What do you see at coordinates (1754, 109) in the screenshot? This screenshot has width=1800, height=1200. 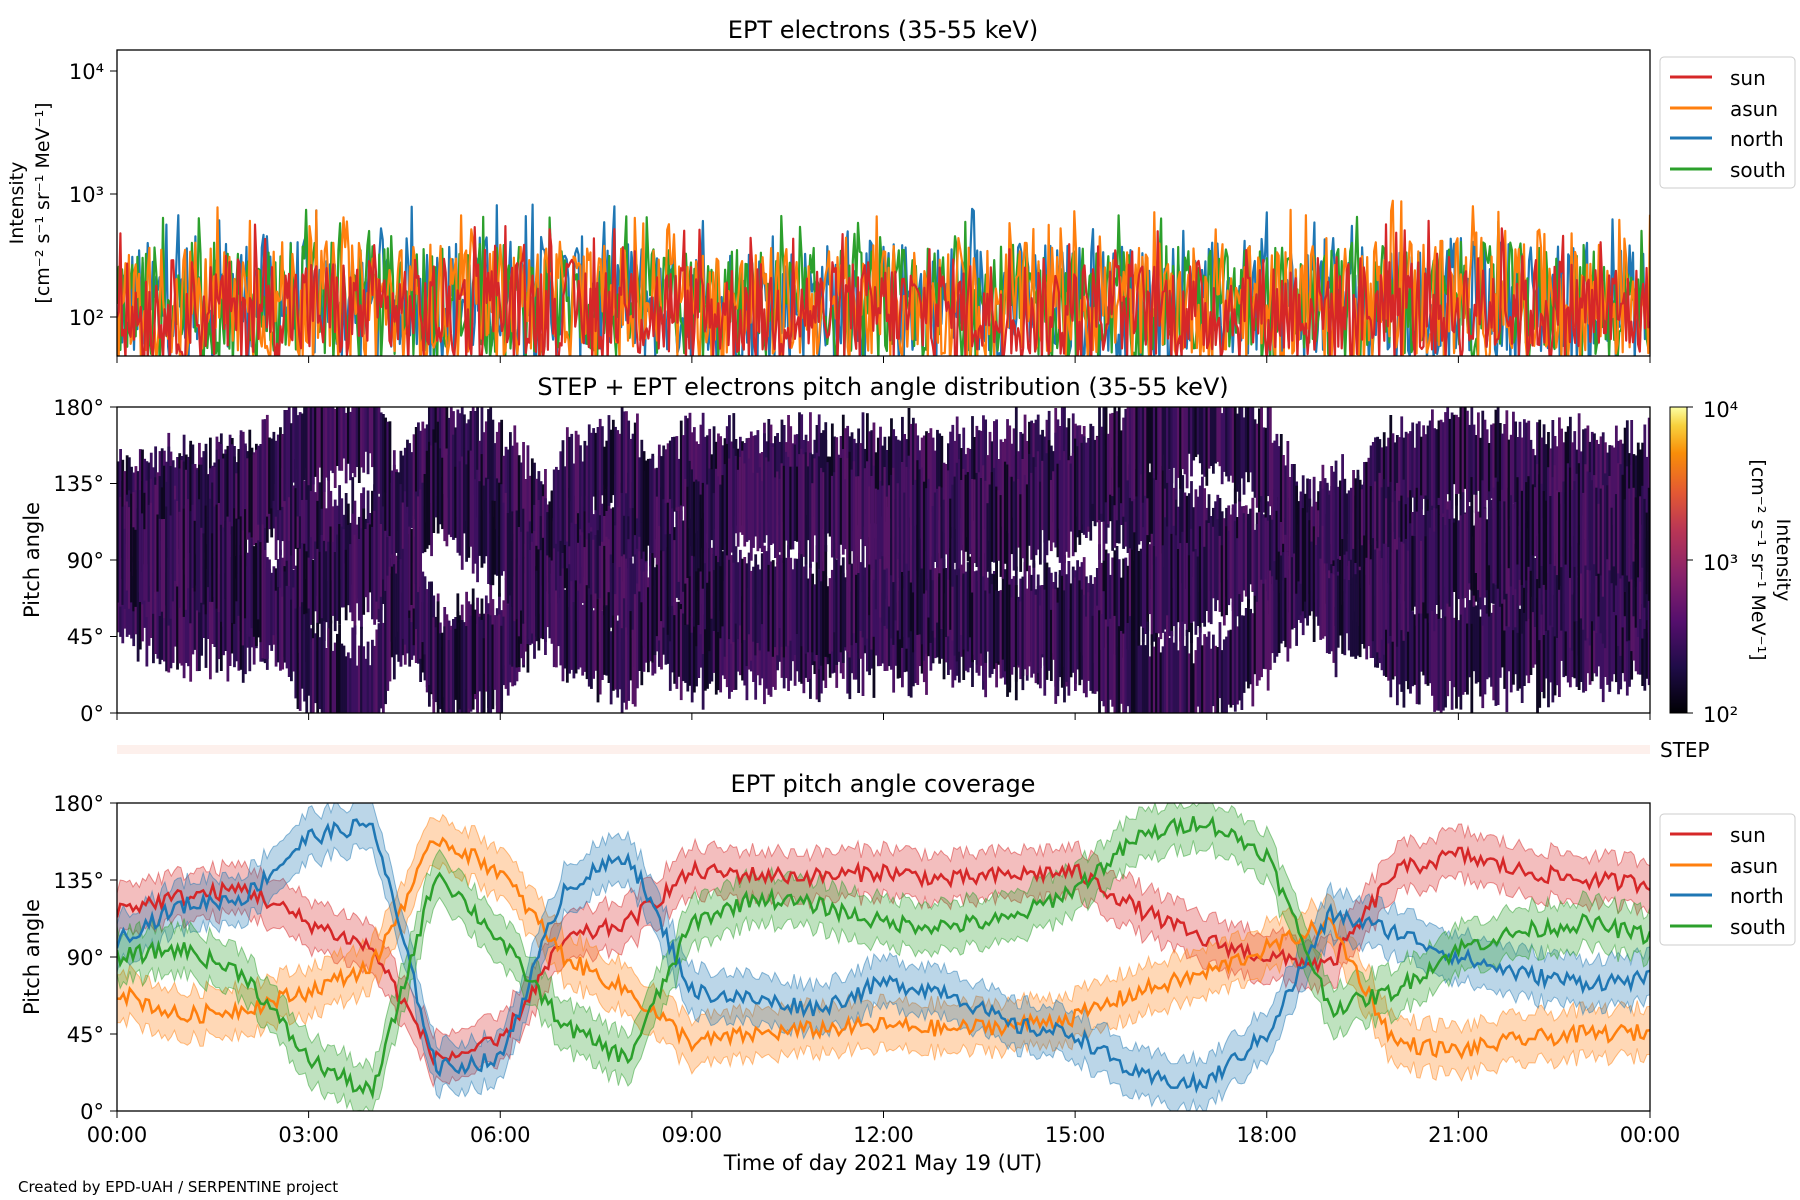 I see `legend-asun: asun` at bounding box center [1754, 109].